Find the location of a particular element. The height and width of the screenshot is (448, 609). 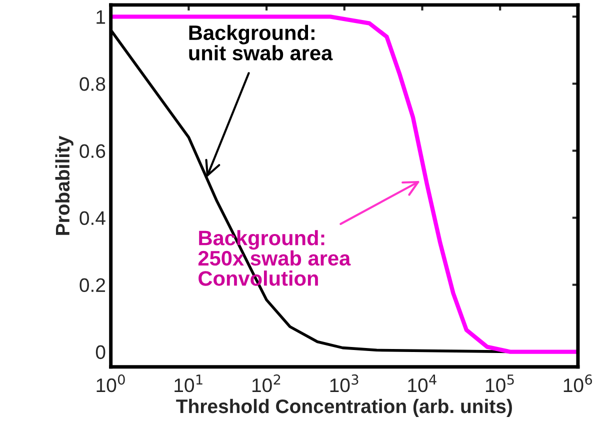

y-tick-label: 0.2 is located at coordinates (93, 285).